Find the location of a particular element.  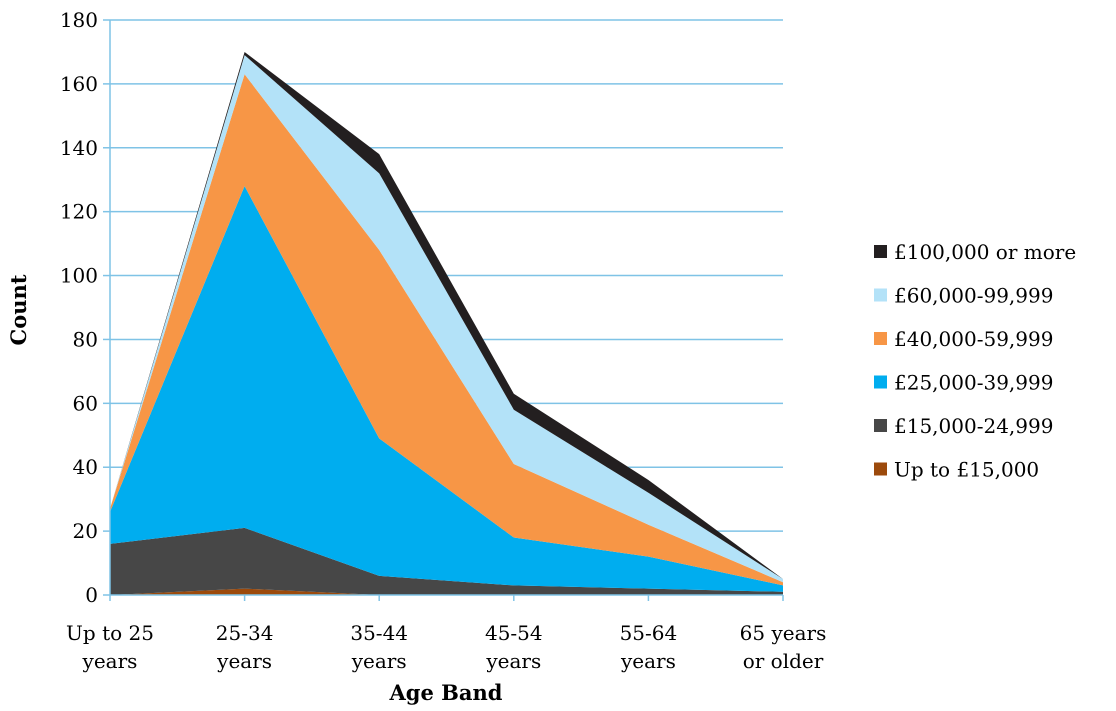

y-tick-label: 60 is located at coordinates (85, 403).